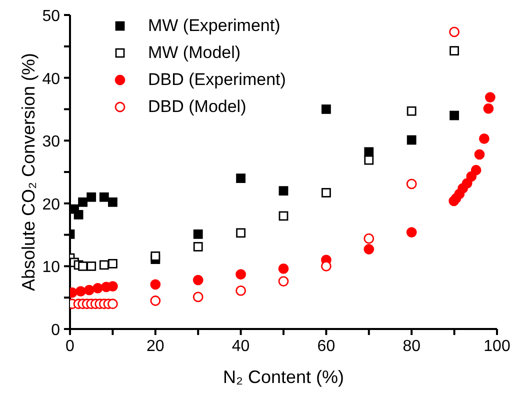 This screenshot has height=403, width=521. I want to click on x-tick-label: 100, so click(497, 346).